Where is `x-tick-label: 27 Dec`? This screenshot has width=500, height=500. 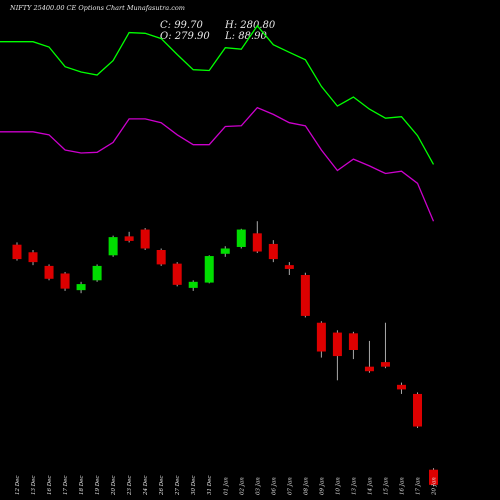
x-tick-label: 27 Dec is located at coordinates (178, 486).